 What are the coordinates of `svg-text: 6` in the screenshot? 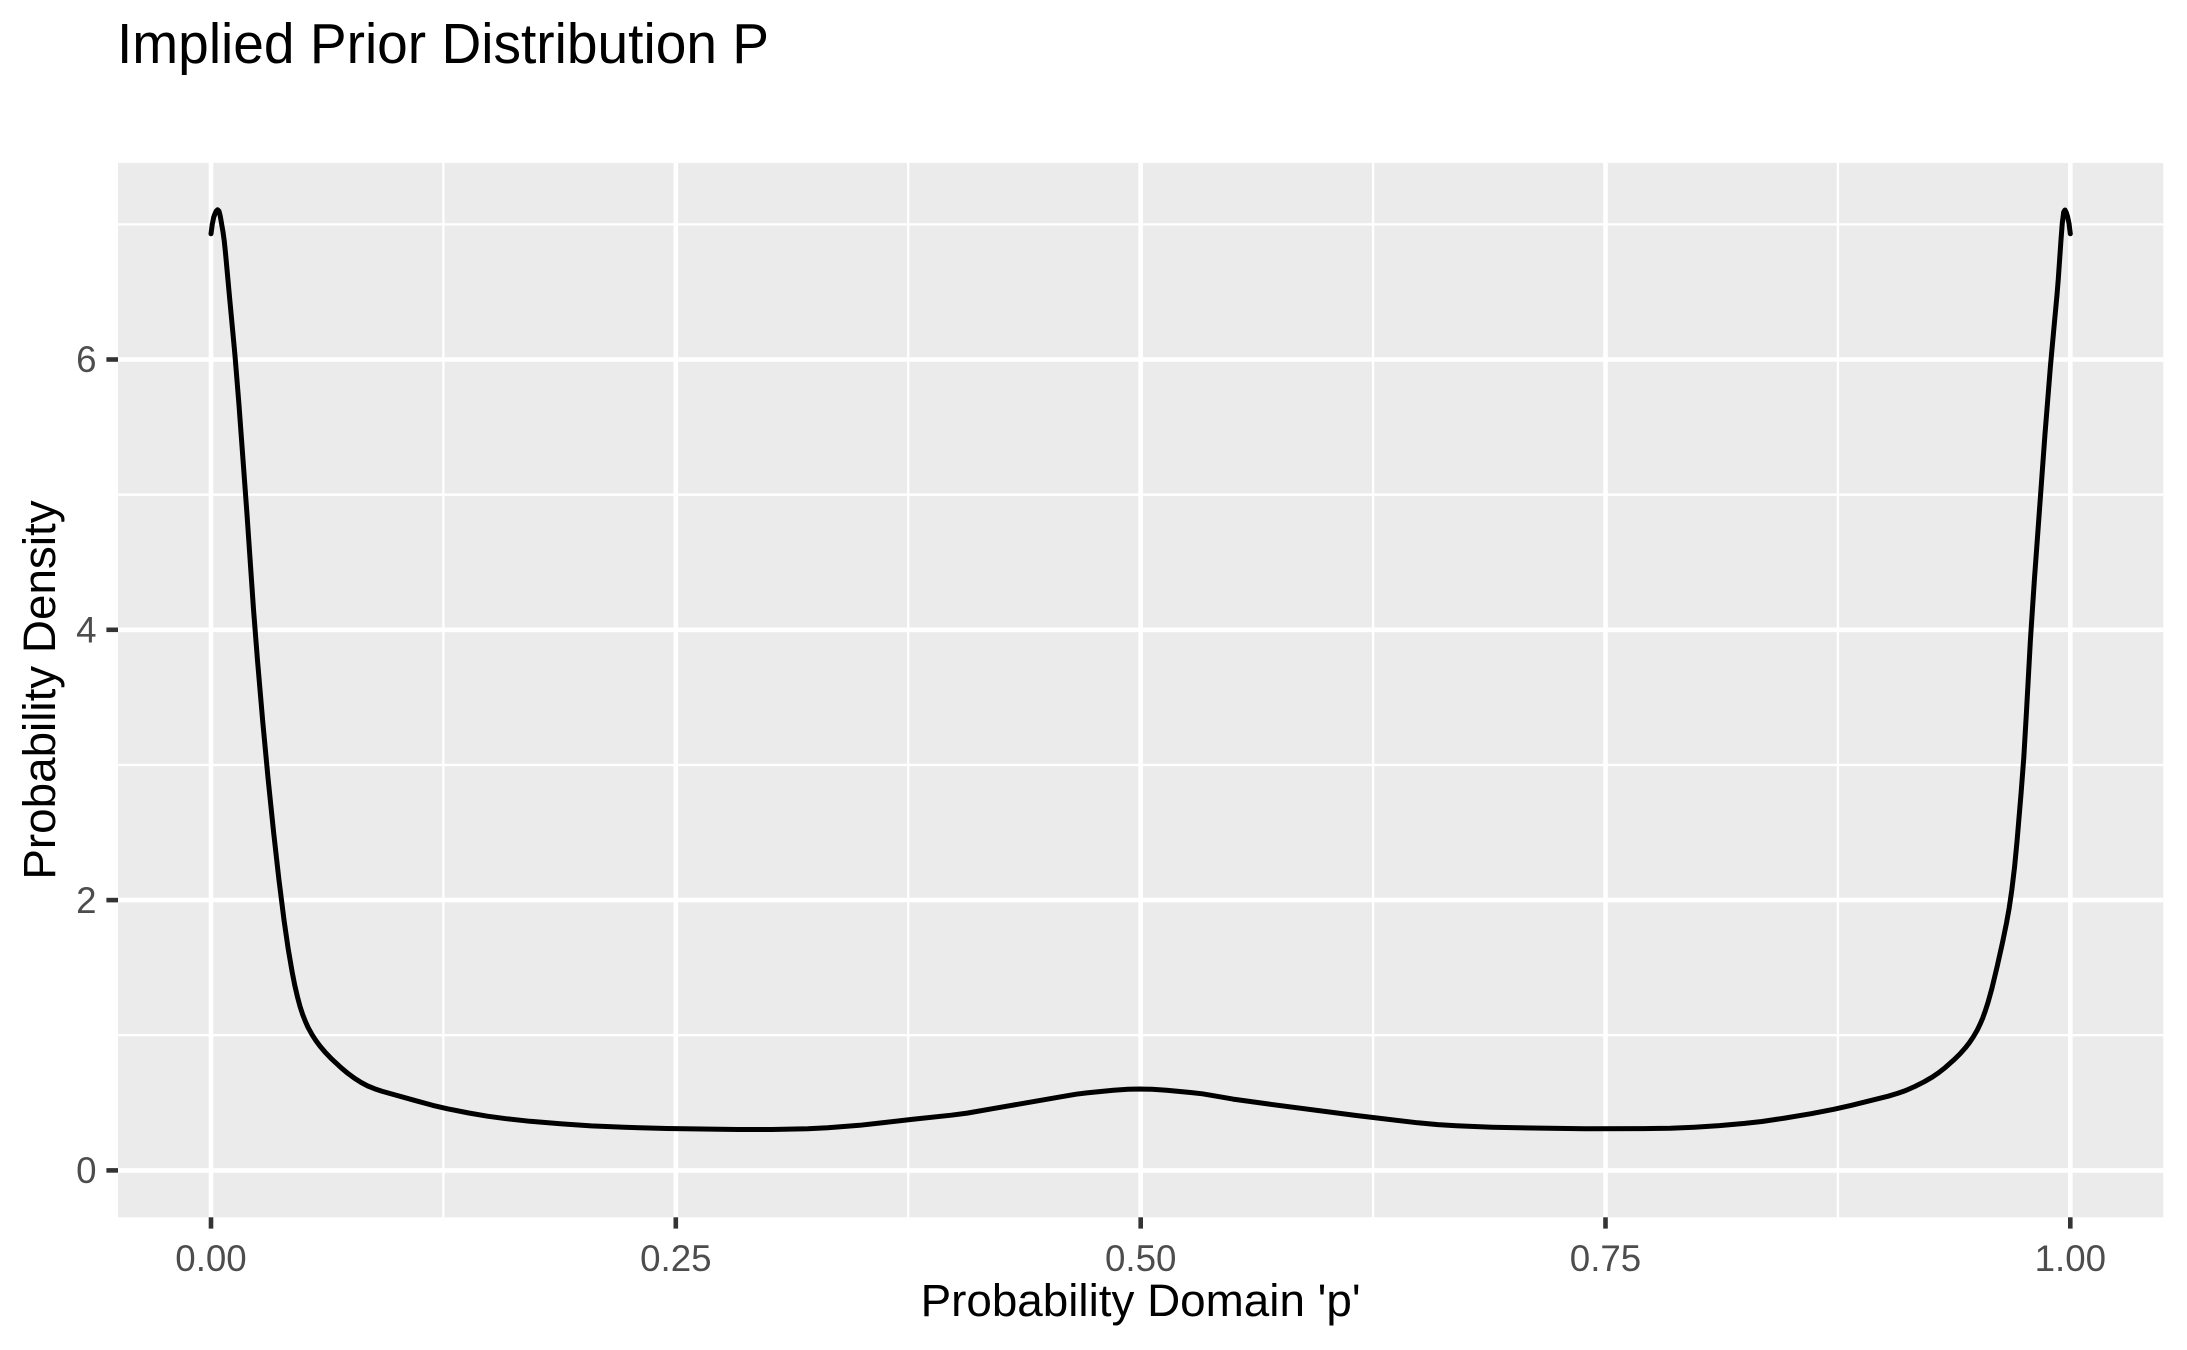 It's located at (86, 359).